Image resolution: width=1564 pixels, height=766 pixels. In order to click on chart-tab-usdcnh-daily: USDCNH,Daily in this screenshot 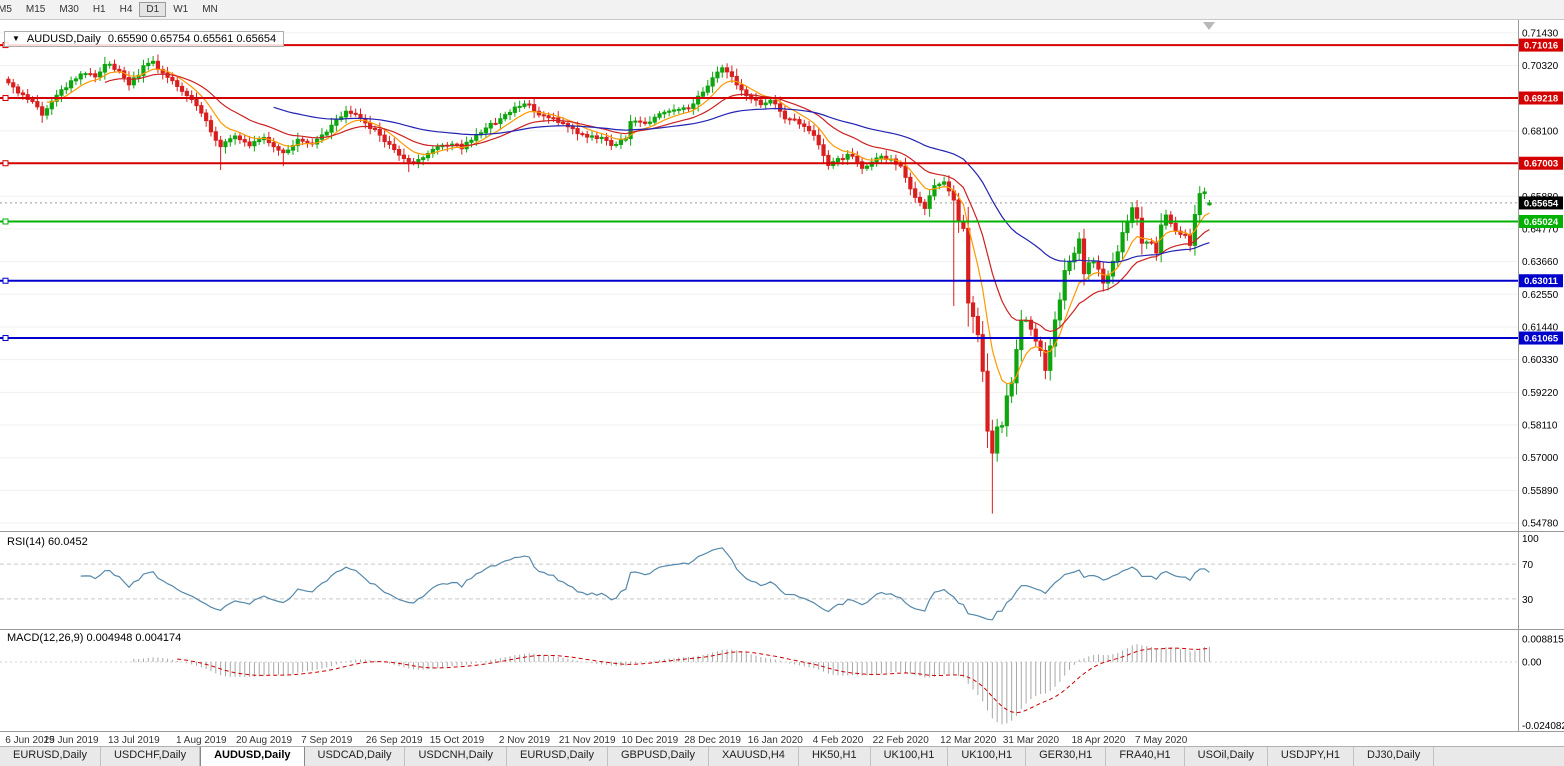, I will do `click(456, 756)`.